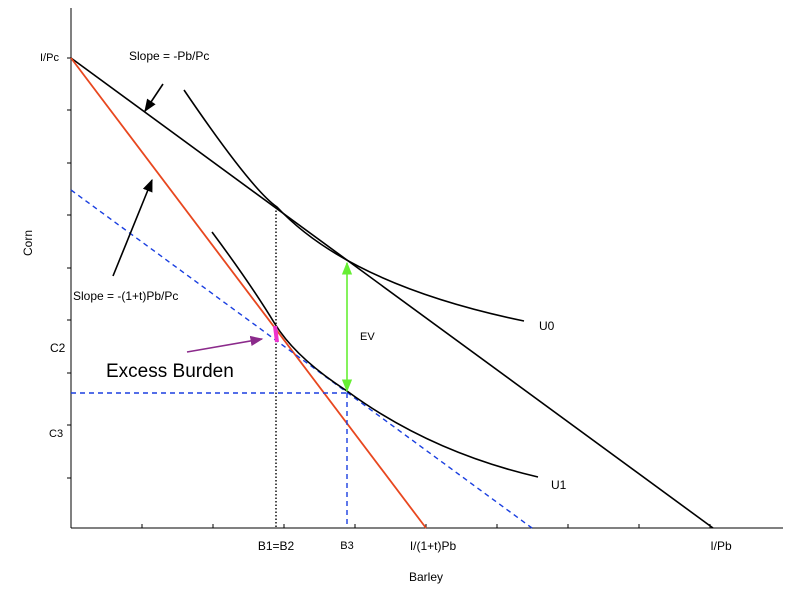 The image size is (796, 600). Describe the element at coordinates (69, 268) in the screenshot. I see `y-axis-ticks` at that location.